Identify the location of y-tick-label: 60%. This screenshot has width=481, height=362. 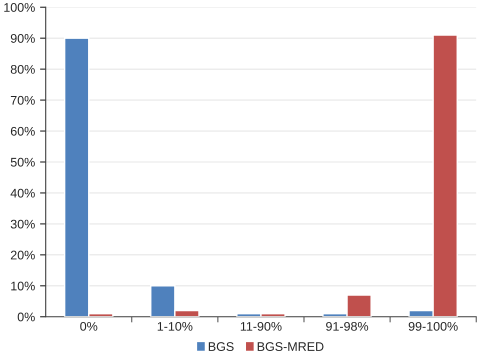
(22, 131).